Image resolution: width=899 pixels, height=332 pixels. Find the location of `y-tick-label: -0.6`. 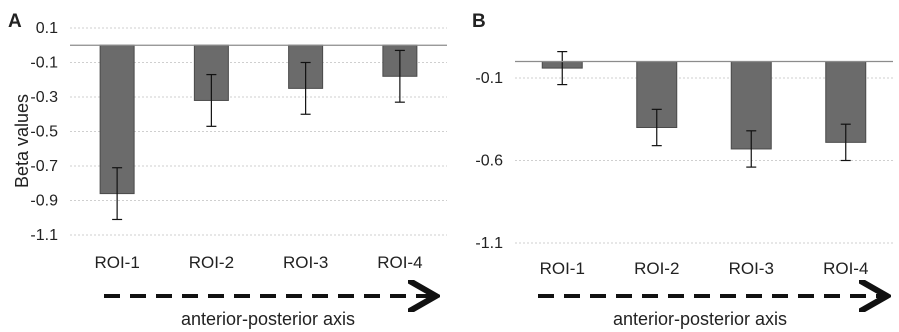

y-tick-label: -0.6 is located at coordinates (489, 161).